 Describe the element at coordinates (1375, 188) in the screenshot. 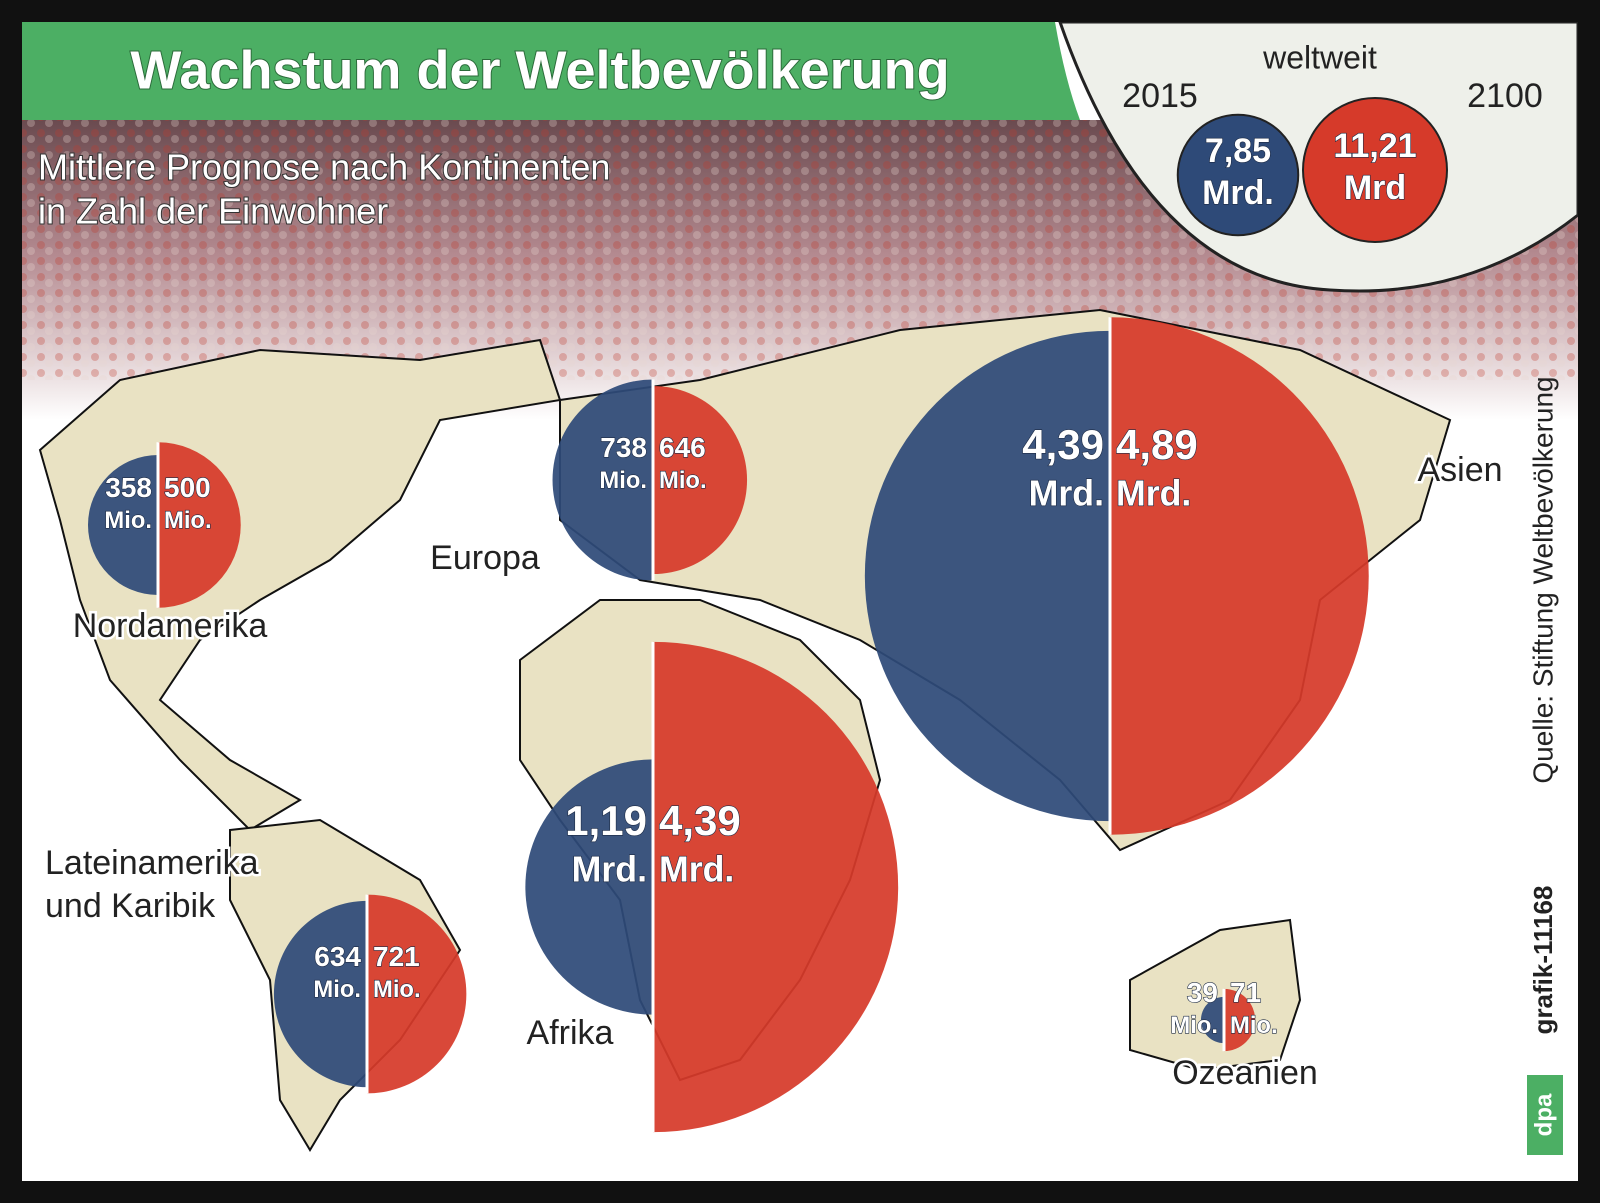

I see `unit-label: Mrd` at that location.